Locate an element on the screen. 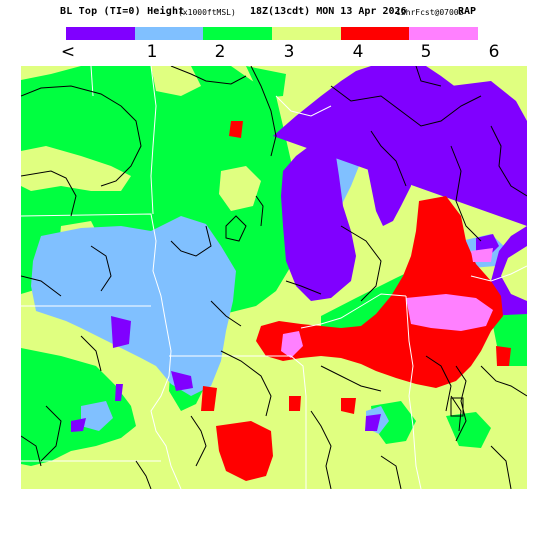 Image resolution: width=548 pixels, height=548 pixels. legend-tick-label: 5 is located at coordinates (426, 52).